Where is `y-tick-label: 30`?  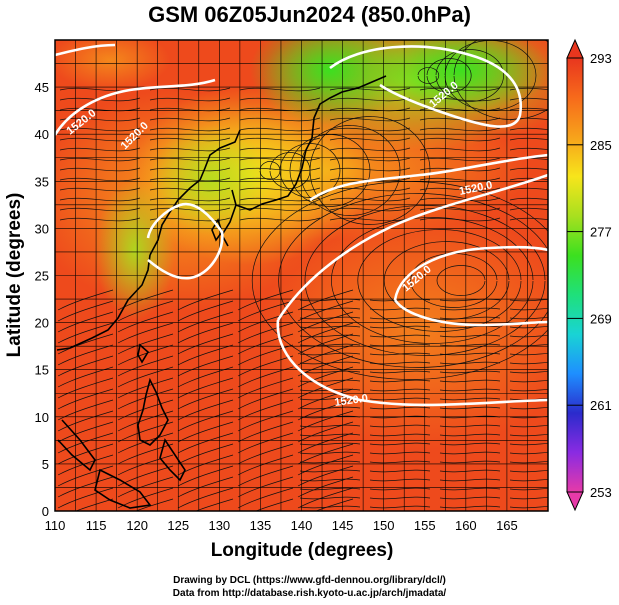 y-tick-label: 30 is located at coordinates (42, 228).